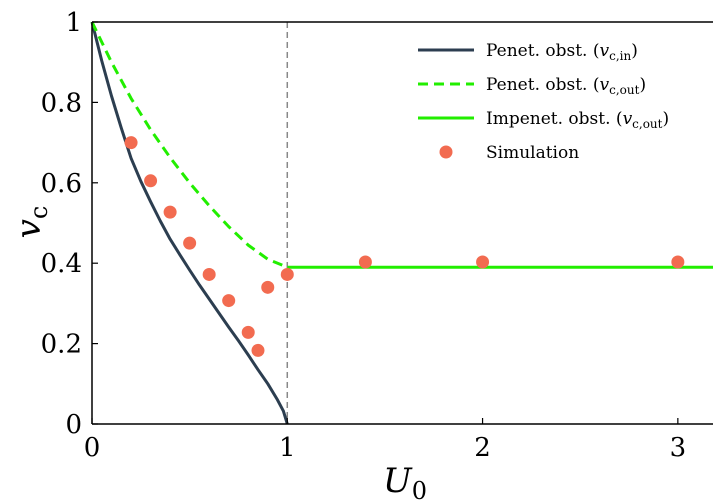 The height and width of the screenshot is (504, 713). What do you see at coordinates (73, 425) in the screenshot?
I see `y-tick-label: 0` at bounding box center [73, 425].